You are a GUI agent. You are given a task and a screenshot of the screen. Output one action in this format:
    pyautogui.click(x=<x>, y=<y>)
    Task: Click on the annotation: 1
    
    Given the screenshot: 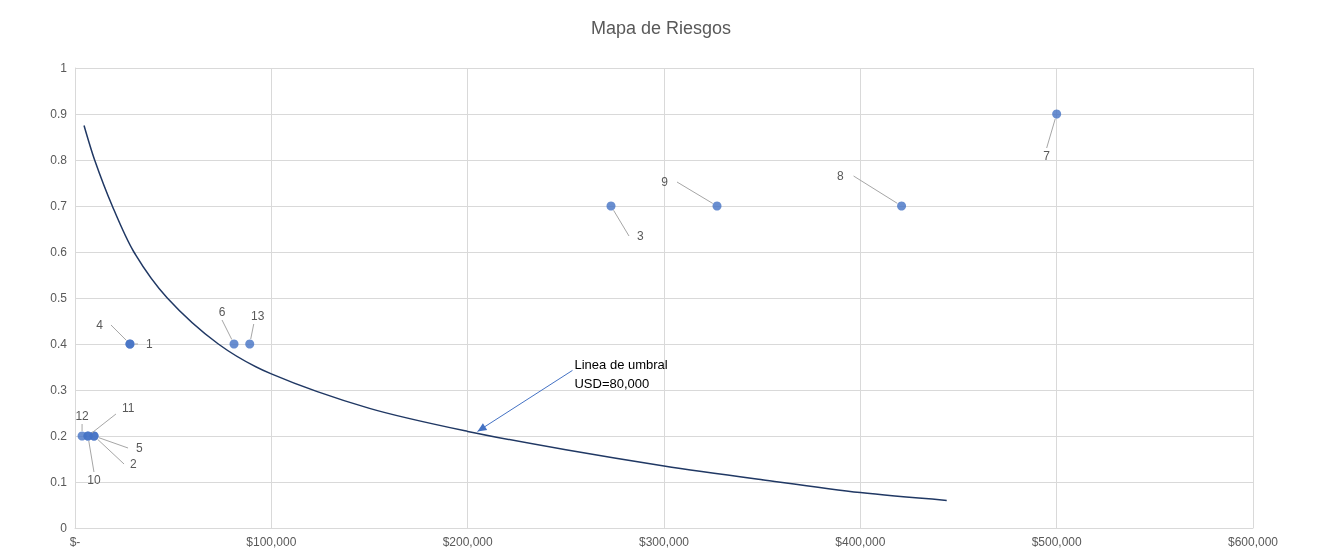 What is the action you would take?
    pyautogui.click(x=149, y=344)
    